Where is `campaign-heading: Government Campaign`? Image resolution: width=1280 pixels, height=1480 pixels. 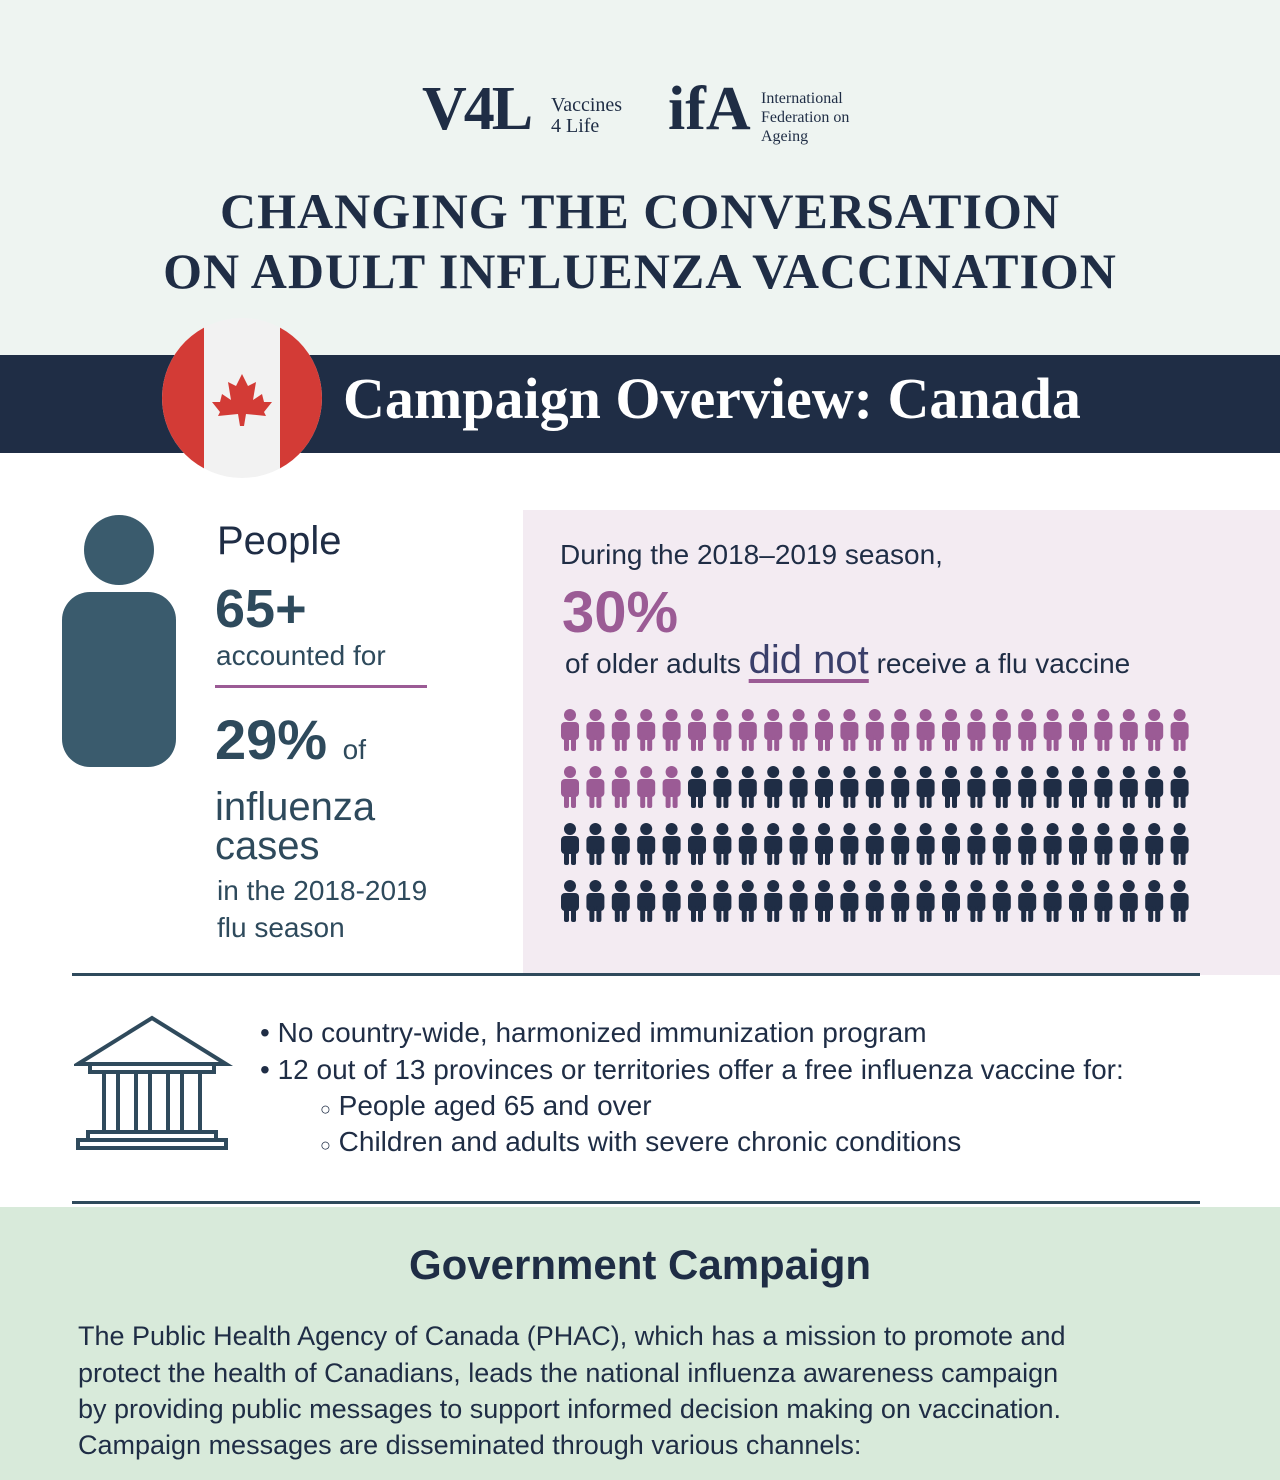 campaign-heading: Government Campaign is located at coordinates (640, 1264).